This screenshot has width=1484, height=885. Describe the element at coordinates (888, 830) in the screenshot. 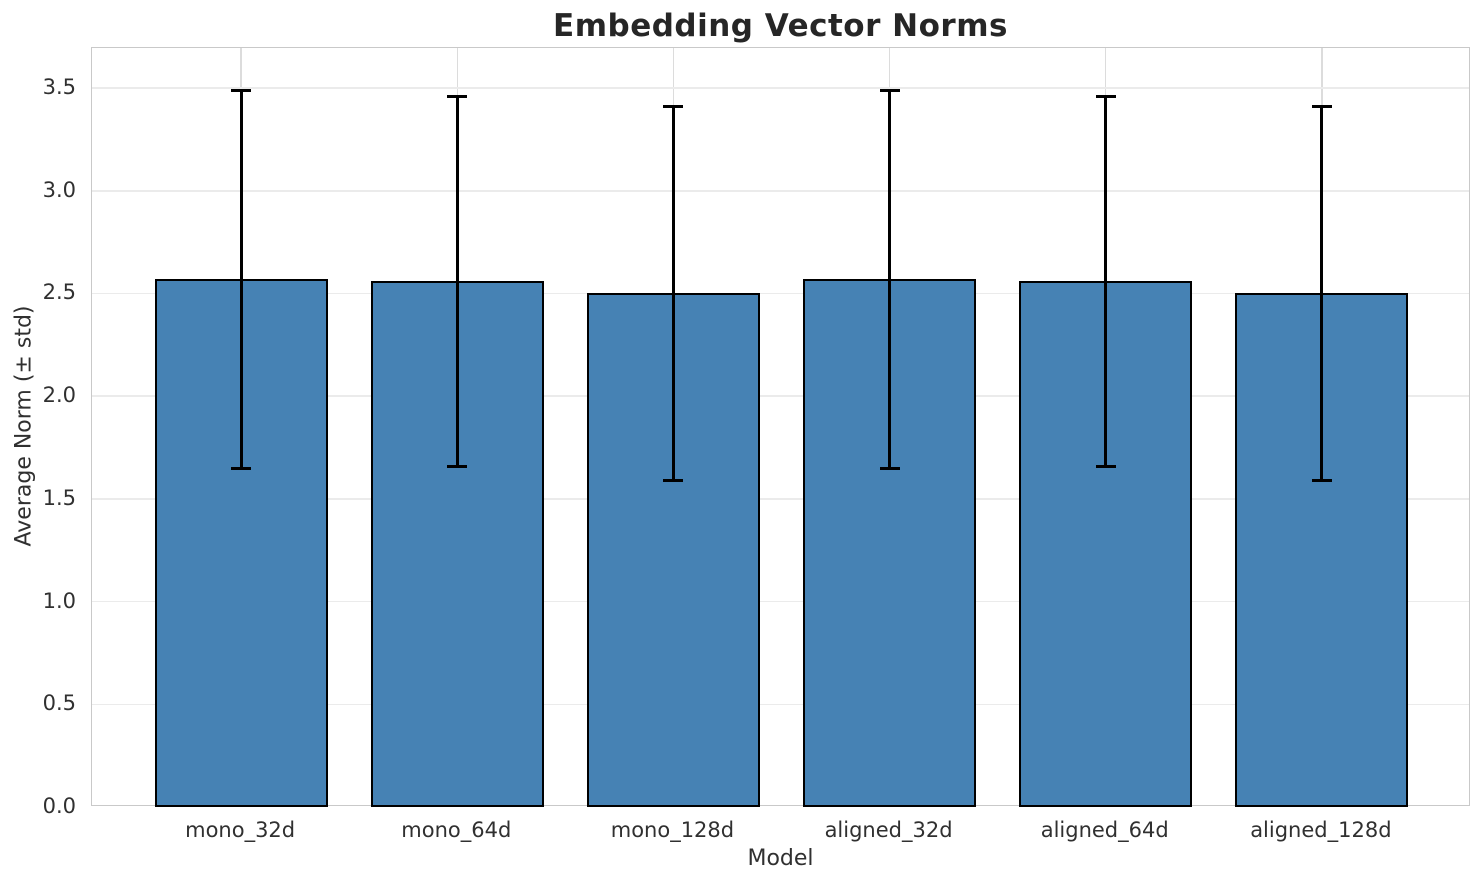

I see `x-tick-label: aligned_32d` at that location.